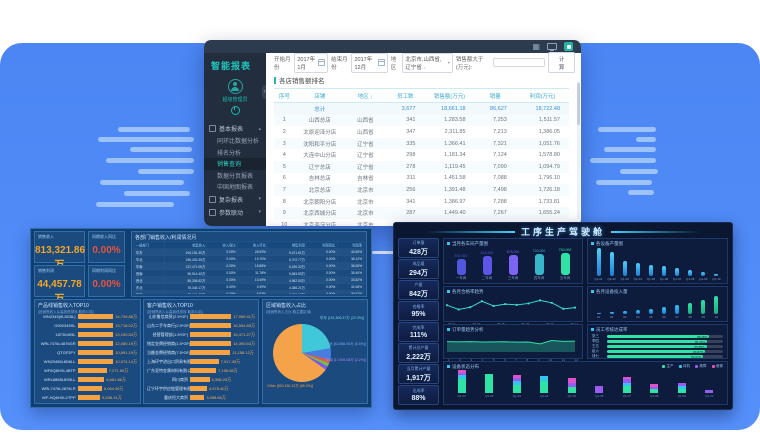 The width and height of the screenshot is (760, 440). What do you see at coordinates (235, 100) in the screenshot?
I see `profile-name: 超级管理员` at bounding box center [235, 100].